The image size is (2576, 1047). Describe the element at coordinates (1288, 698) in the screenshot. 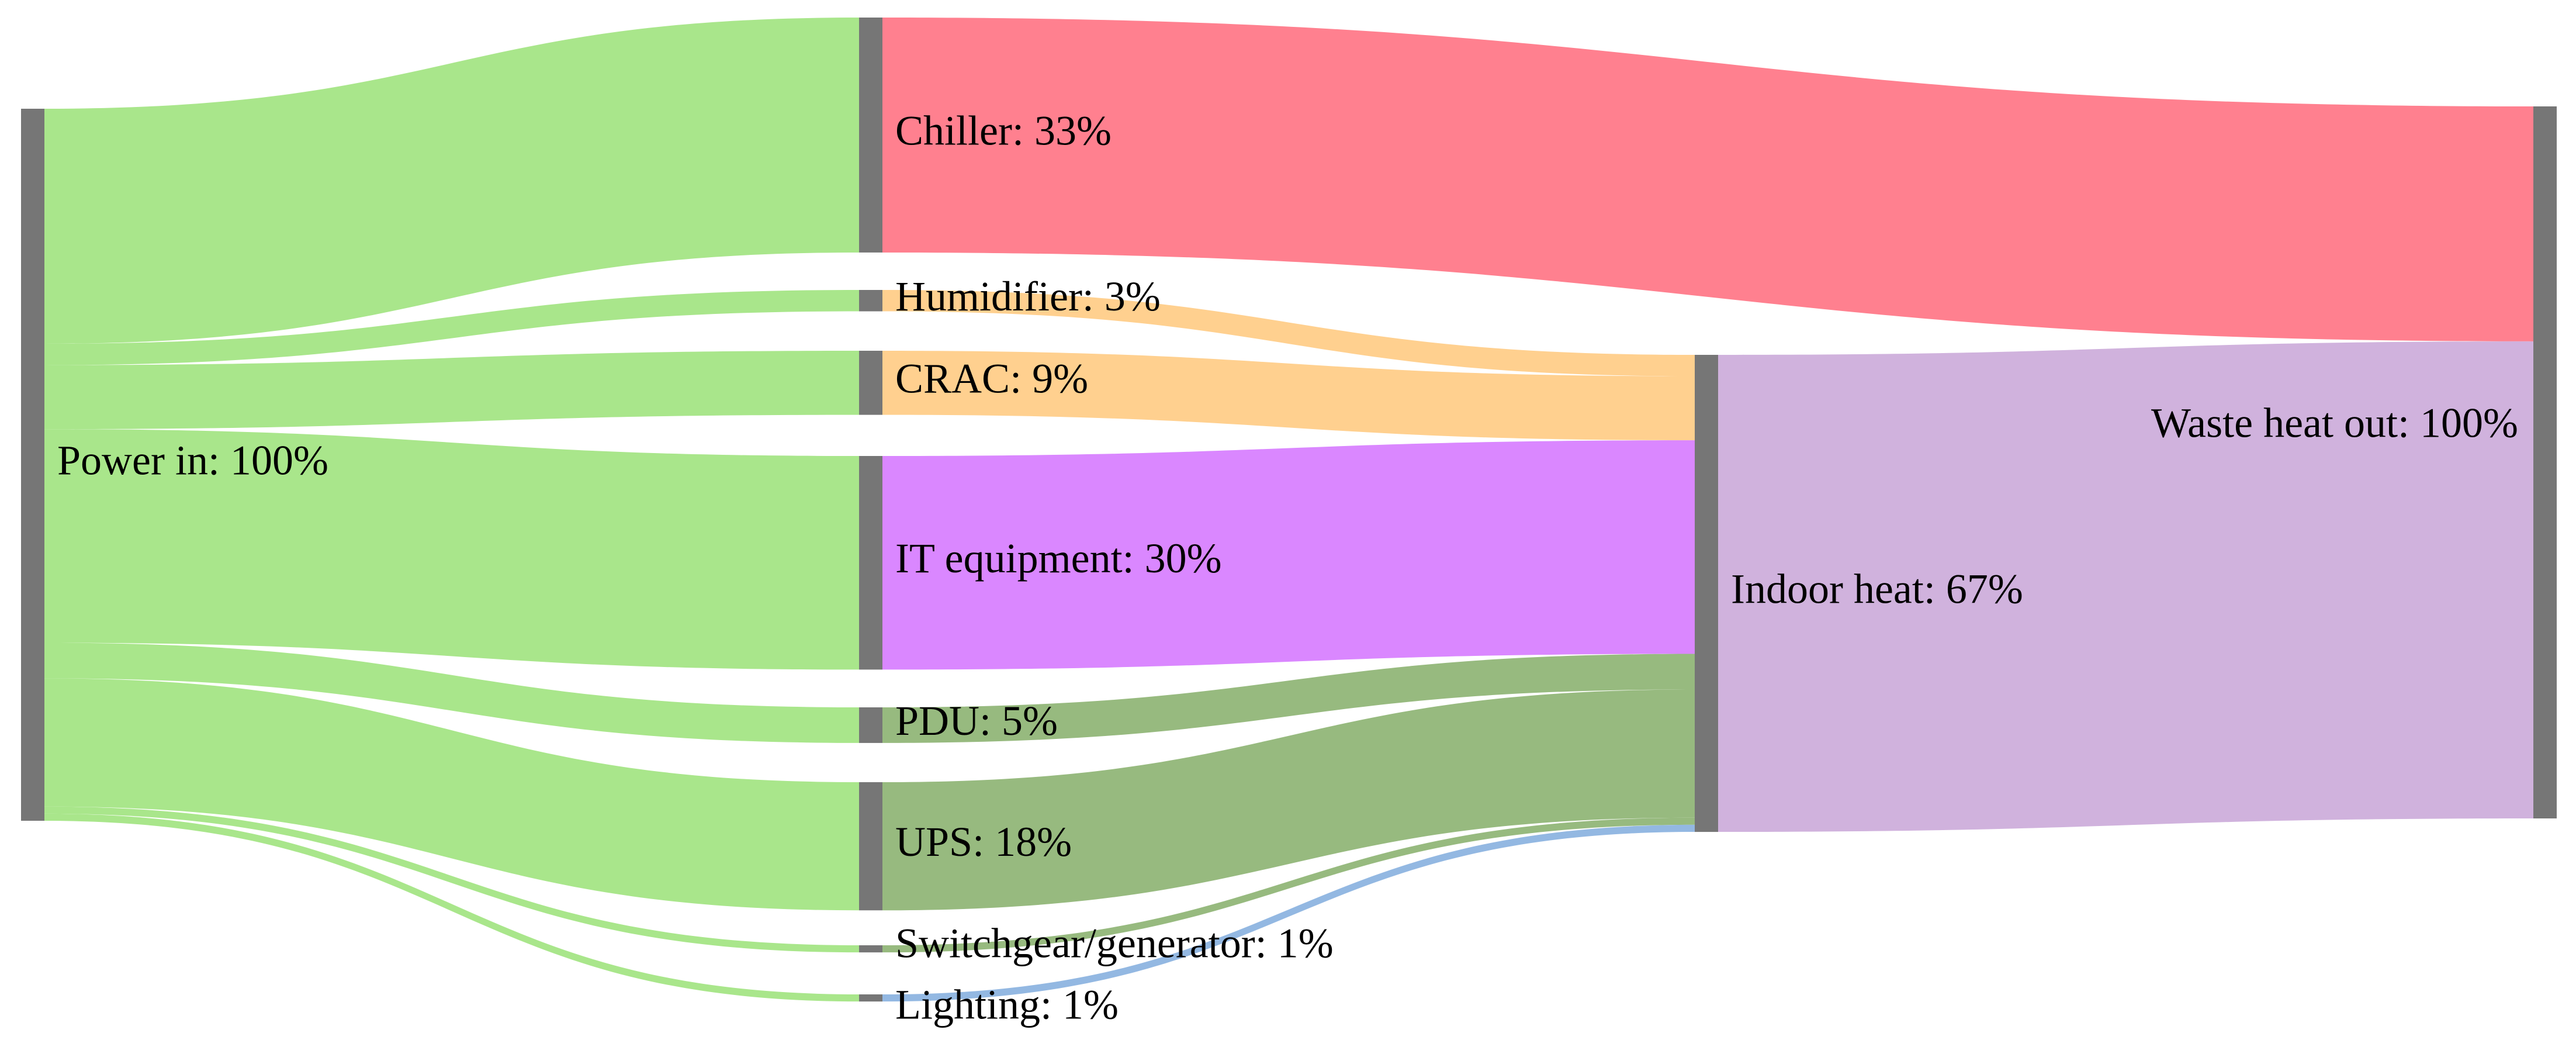

I see `link-pdu-to-indoor` at that location.